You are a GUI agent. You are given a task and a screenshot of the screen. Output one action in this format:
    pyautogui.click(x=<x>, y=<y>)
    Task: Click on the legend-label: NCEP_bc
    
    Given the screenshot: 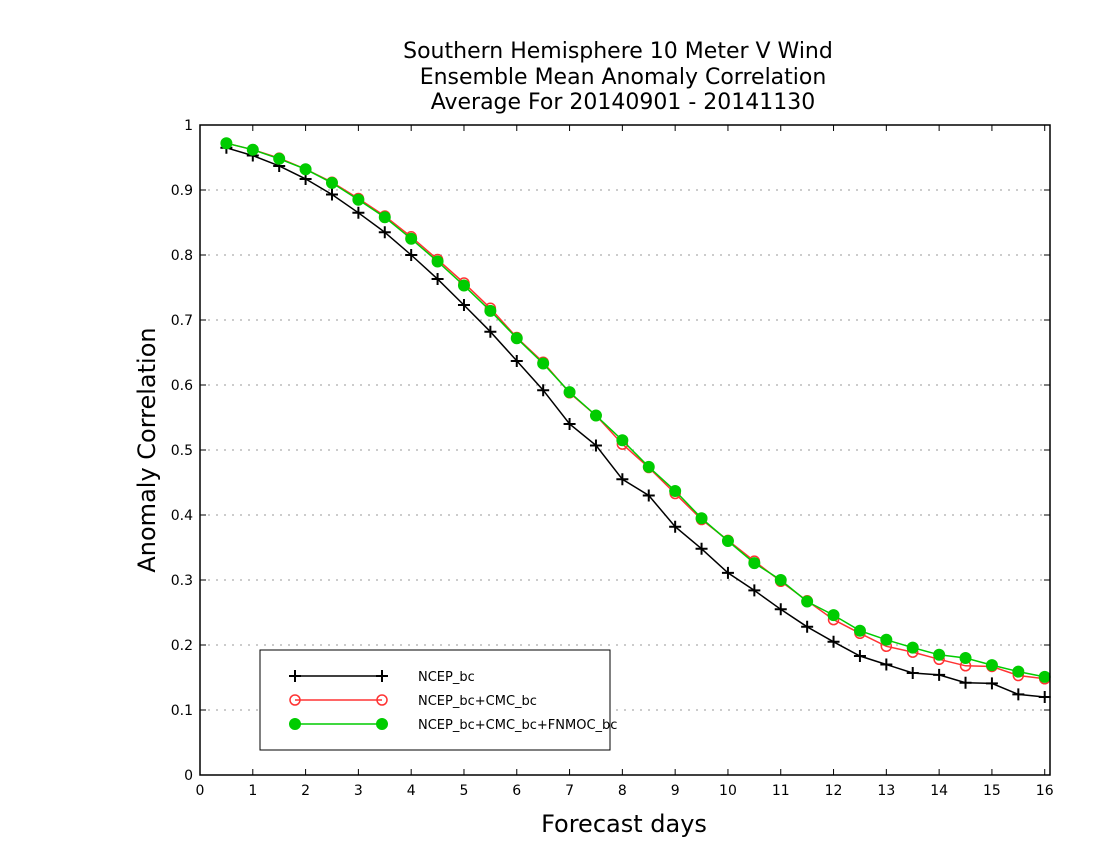 What is the action you would take?
    pyautogui.click(x=446, y=677)
    